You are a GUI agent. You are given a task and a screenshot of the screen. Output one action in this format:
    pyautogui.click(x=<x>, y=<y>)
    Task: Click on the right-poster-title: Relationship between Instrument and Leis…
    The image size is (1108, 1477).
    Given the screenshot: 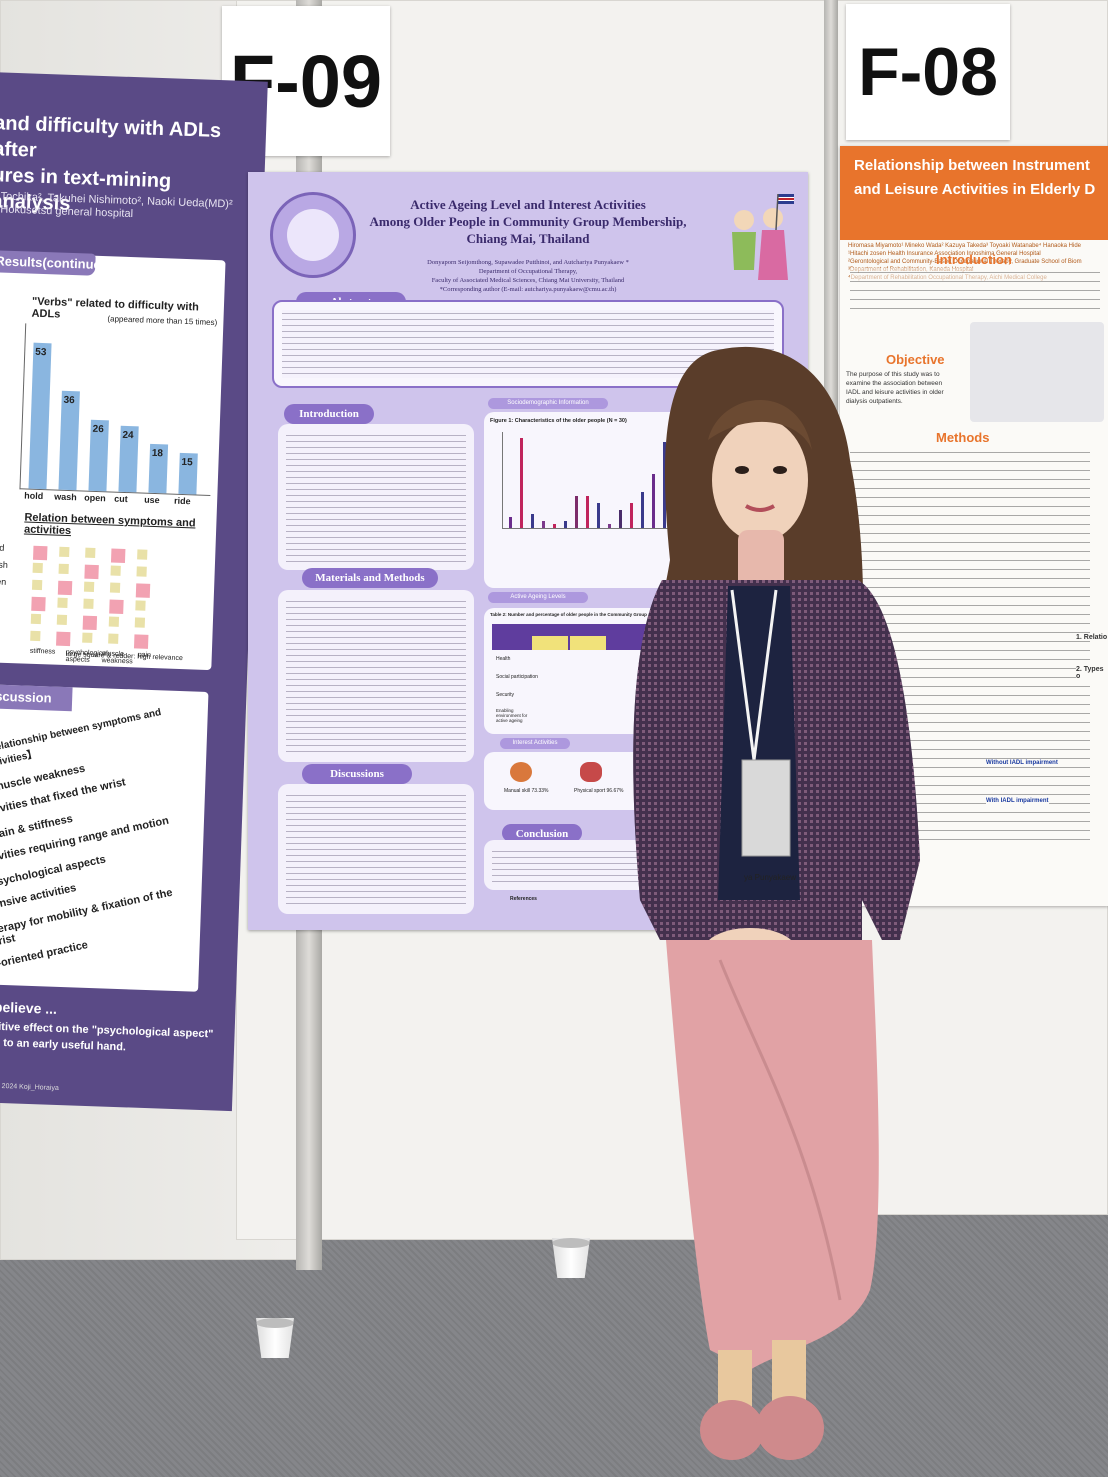 What is the action you would take?
    pyautogui.click(x=974, y=193)
    